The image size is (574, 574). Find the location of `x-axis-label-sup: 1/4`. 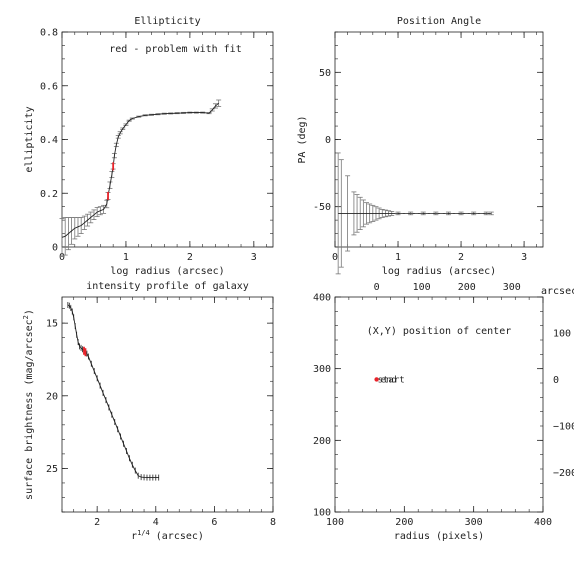

x-axis-label-sup: 1/4 is located at coordinates (143, 533).